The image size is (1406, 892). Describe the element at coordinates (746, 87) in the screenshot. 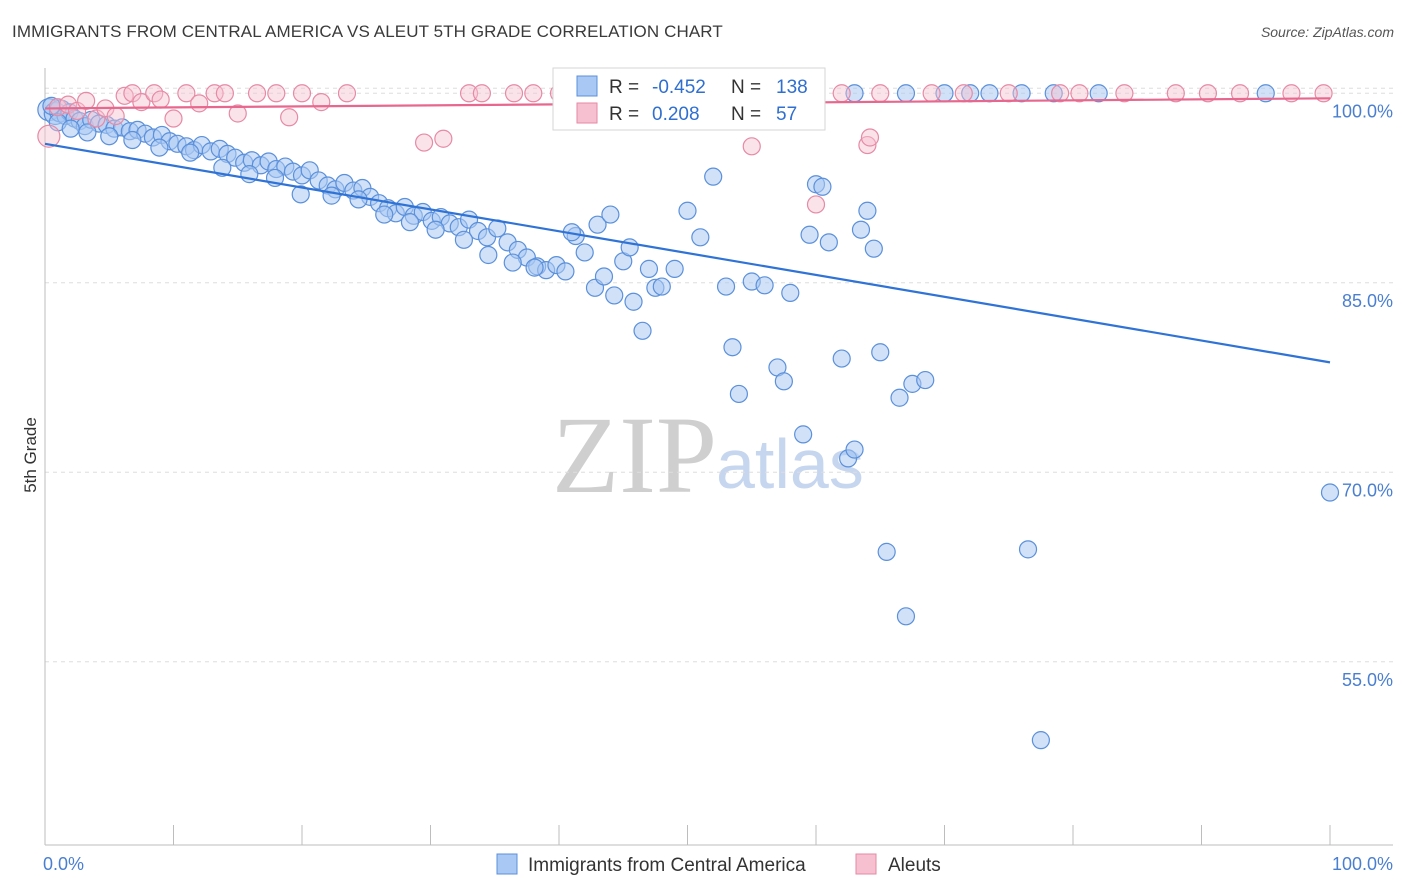

I see `stats-blue-n-label: N =` at that location.